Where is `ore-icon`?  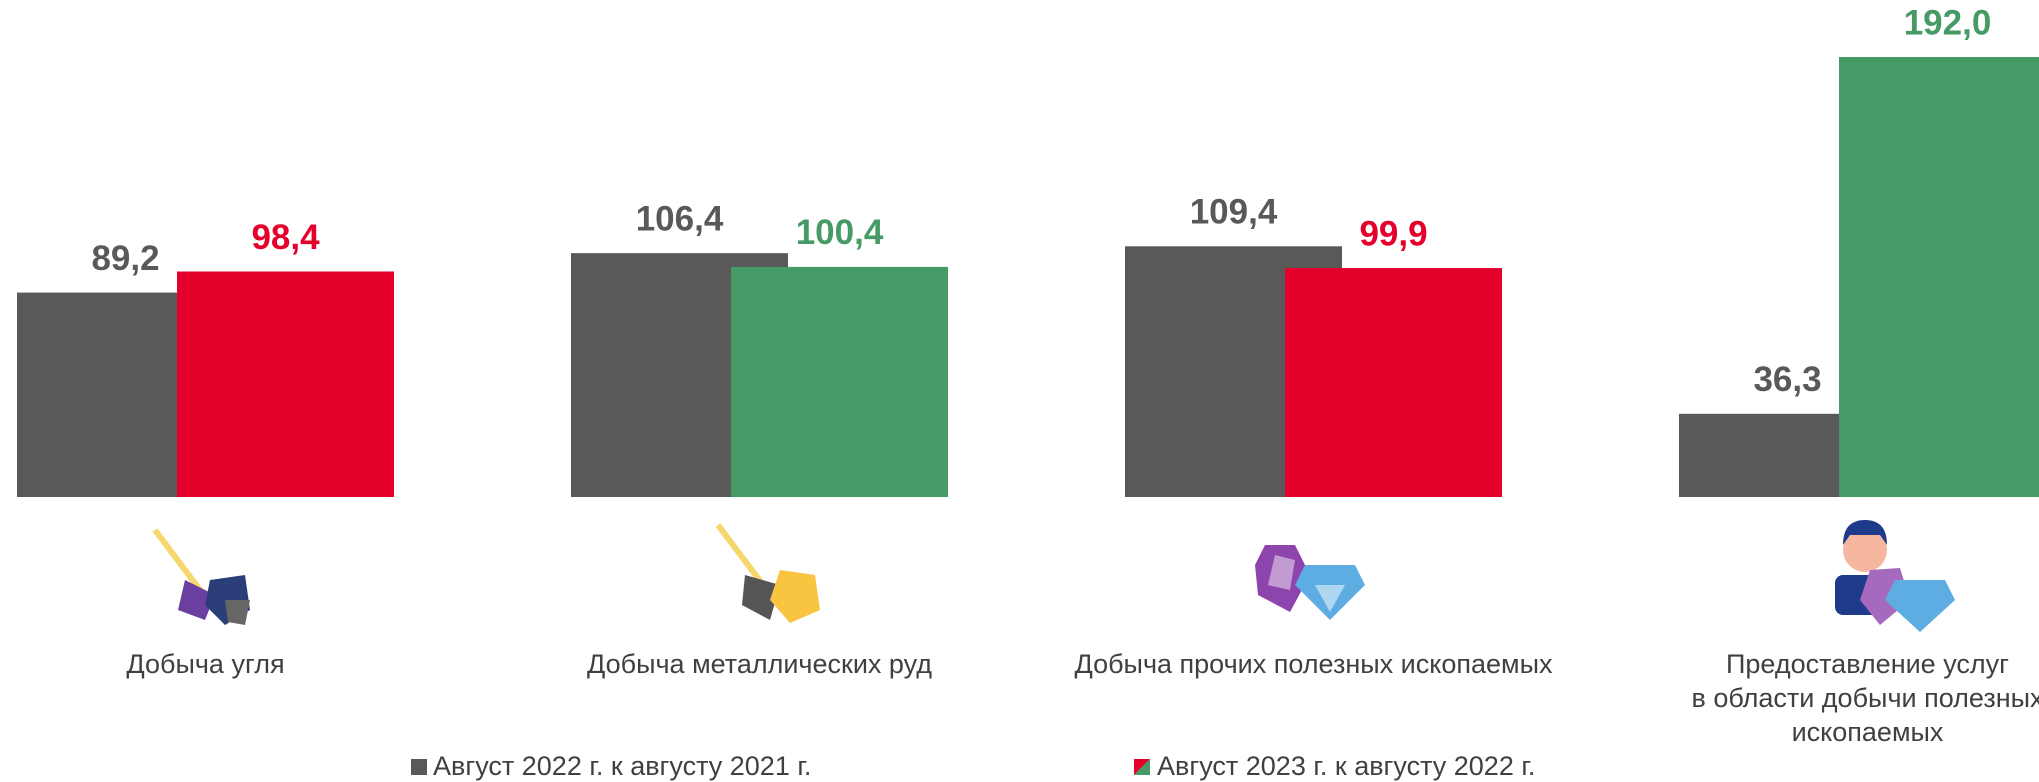
ore-icon is located at coordinates (767, 573).